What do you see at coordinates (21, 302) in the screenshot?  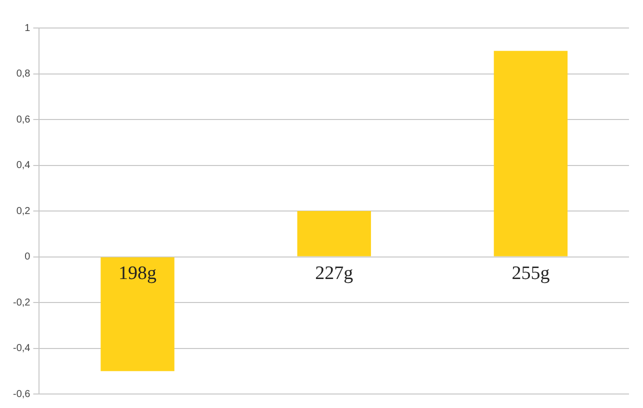 I see `y-tick-label: -0,2` at bounding box center [21, 302].